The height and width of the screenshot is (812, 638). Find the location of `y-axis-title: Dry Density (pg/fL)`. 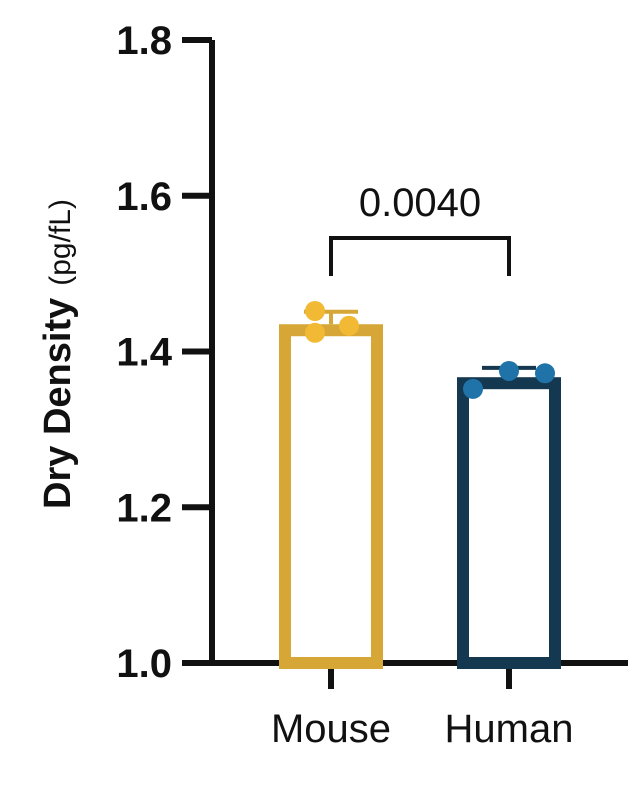

y-axis-title: Dry Density (pg/fL) is located at coordinates (58, 354).